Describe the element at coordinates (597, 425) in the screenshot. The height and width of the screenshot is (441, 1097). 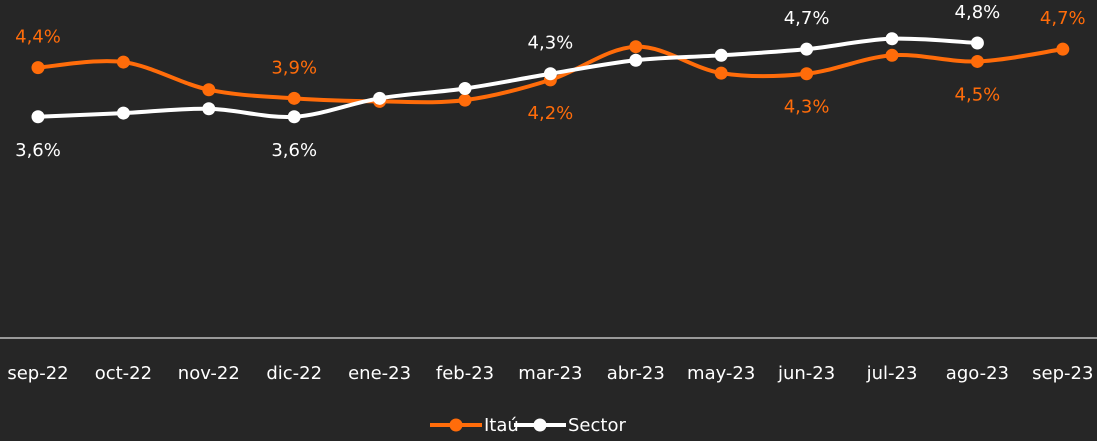
I see `legend-label: Sector` at that location.